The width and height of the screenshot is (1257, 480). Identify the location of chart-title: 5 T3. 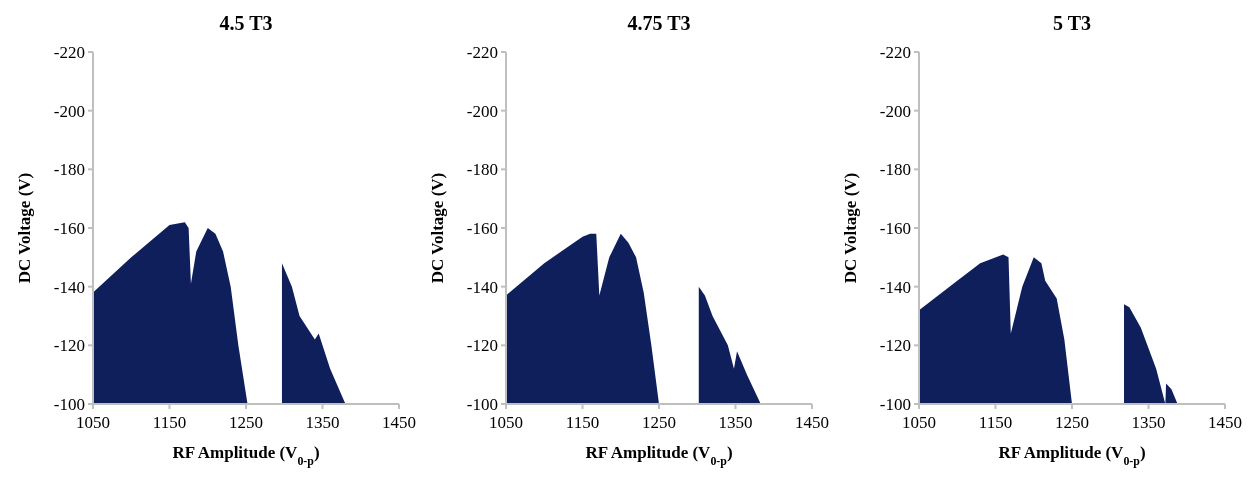
(1072, 23).